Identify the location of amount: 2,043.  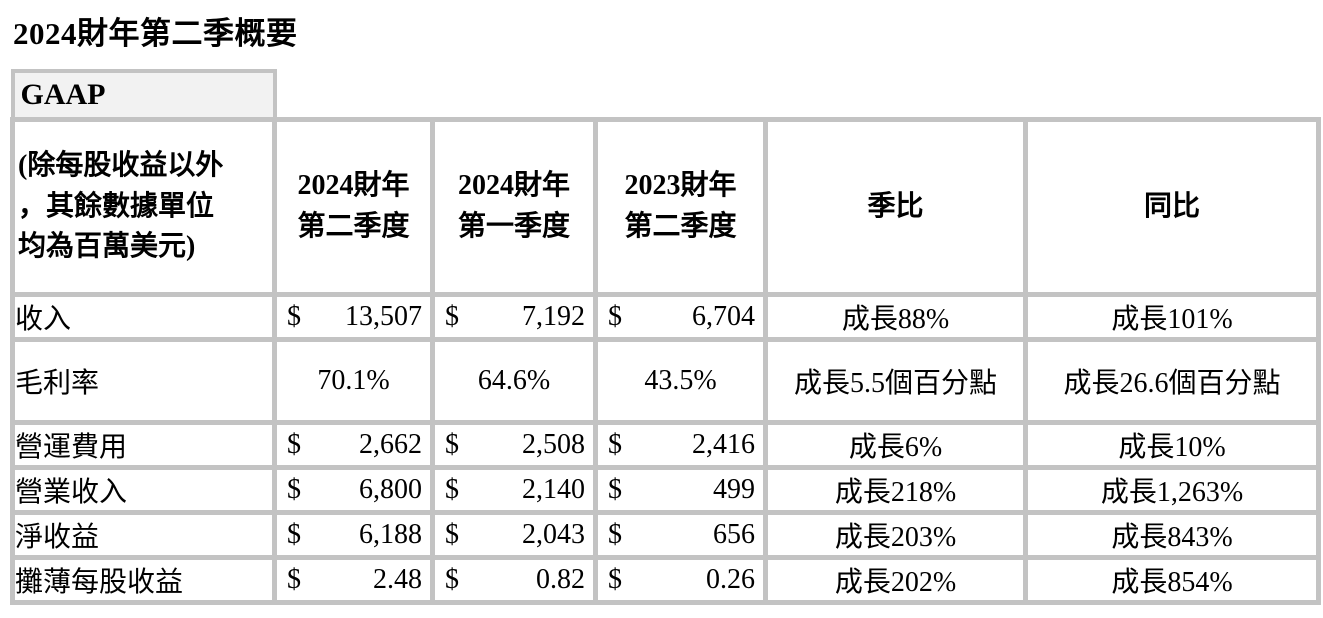
(553, 534).